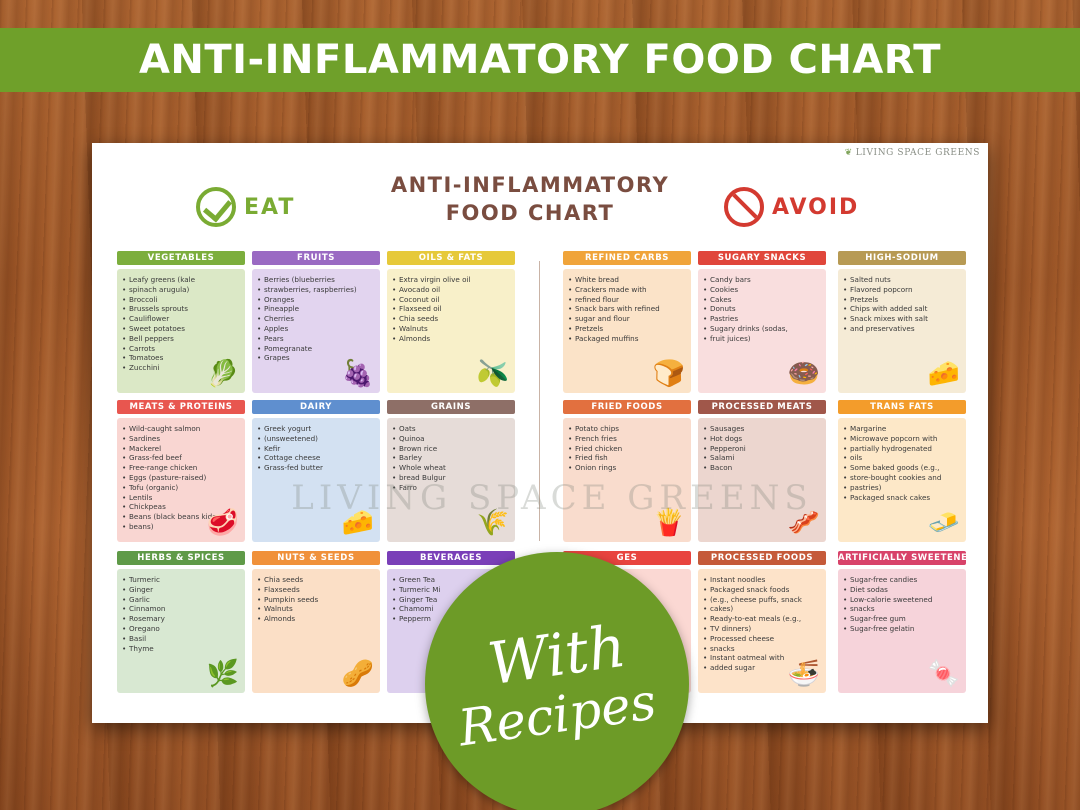 Image resolution: width=1080 pixels, height=810 pixels. What do you see at coordinates (181, 439) in the screenshot?
I see `list-item: Sardines` at bounding box center [181, 439].